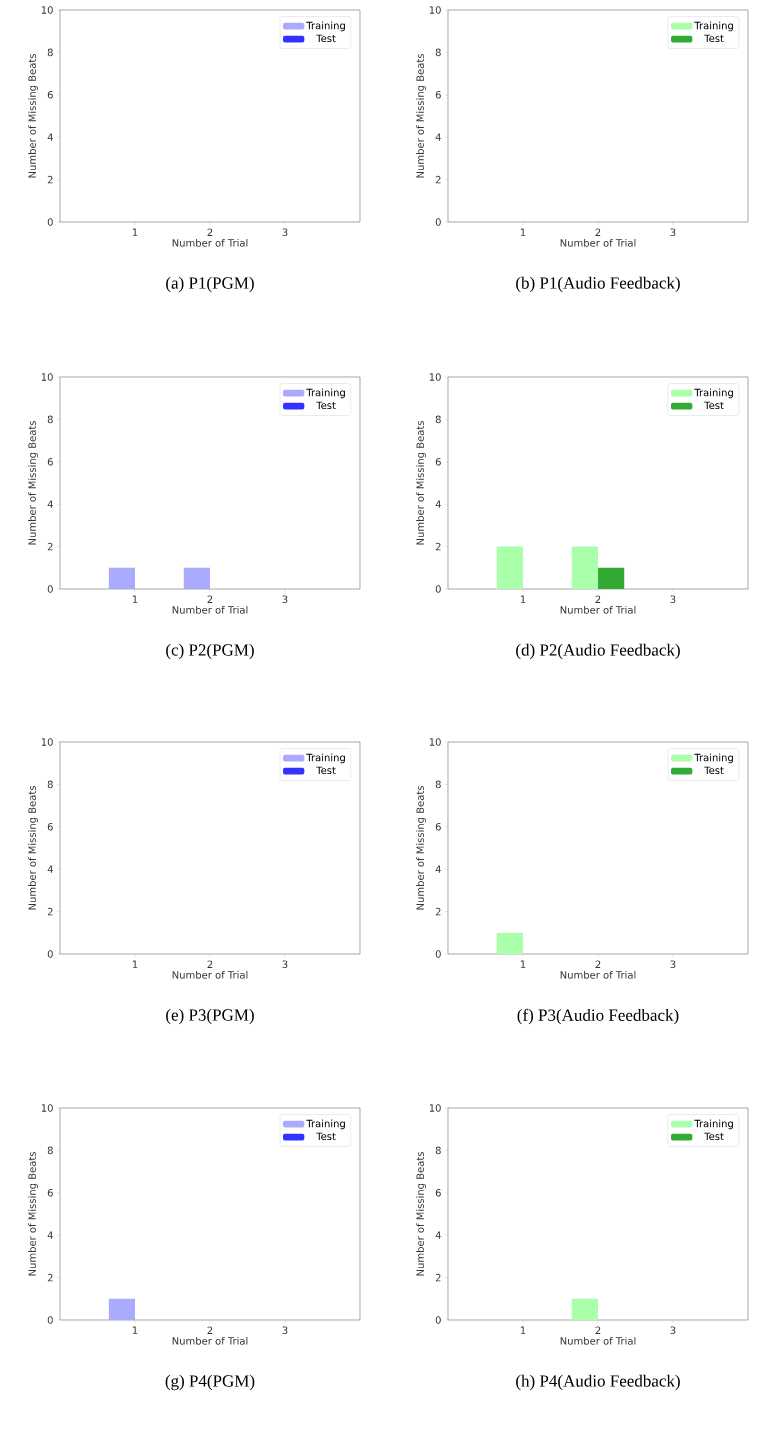 The image size is (757, 1429). Describe the element at coordinates (598, 1016) in the screenshot. I see `text: (f) P3(Audio Feedback)` at that location.